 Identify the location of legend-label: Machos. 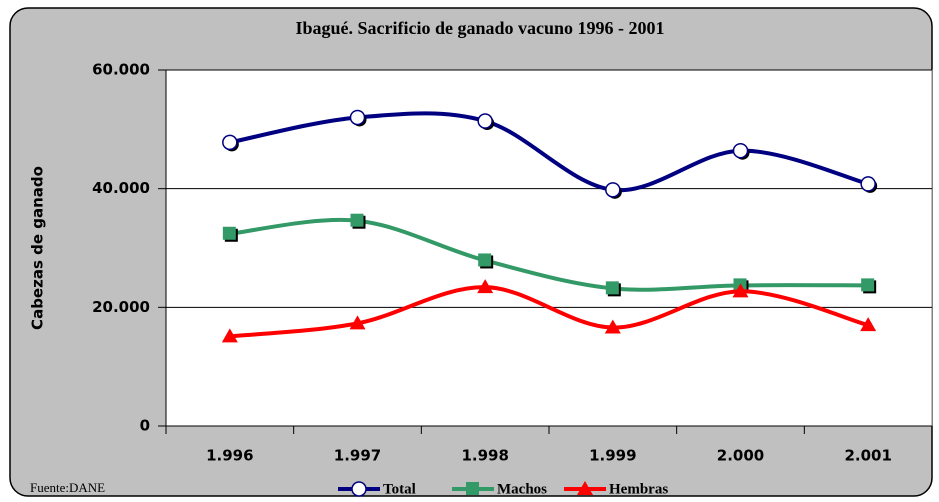
(522, 489).